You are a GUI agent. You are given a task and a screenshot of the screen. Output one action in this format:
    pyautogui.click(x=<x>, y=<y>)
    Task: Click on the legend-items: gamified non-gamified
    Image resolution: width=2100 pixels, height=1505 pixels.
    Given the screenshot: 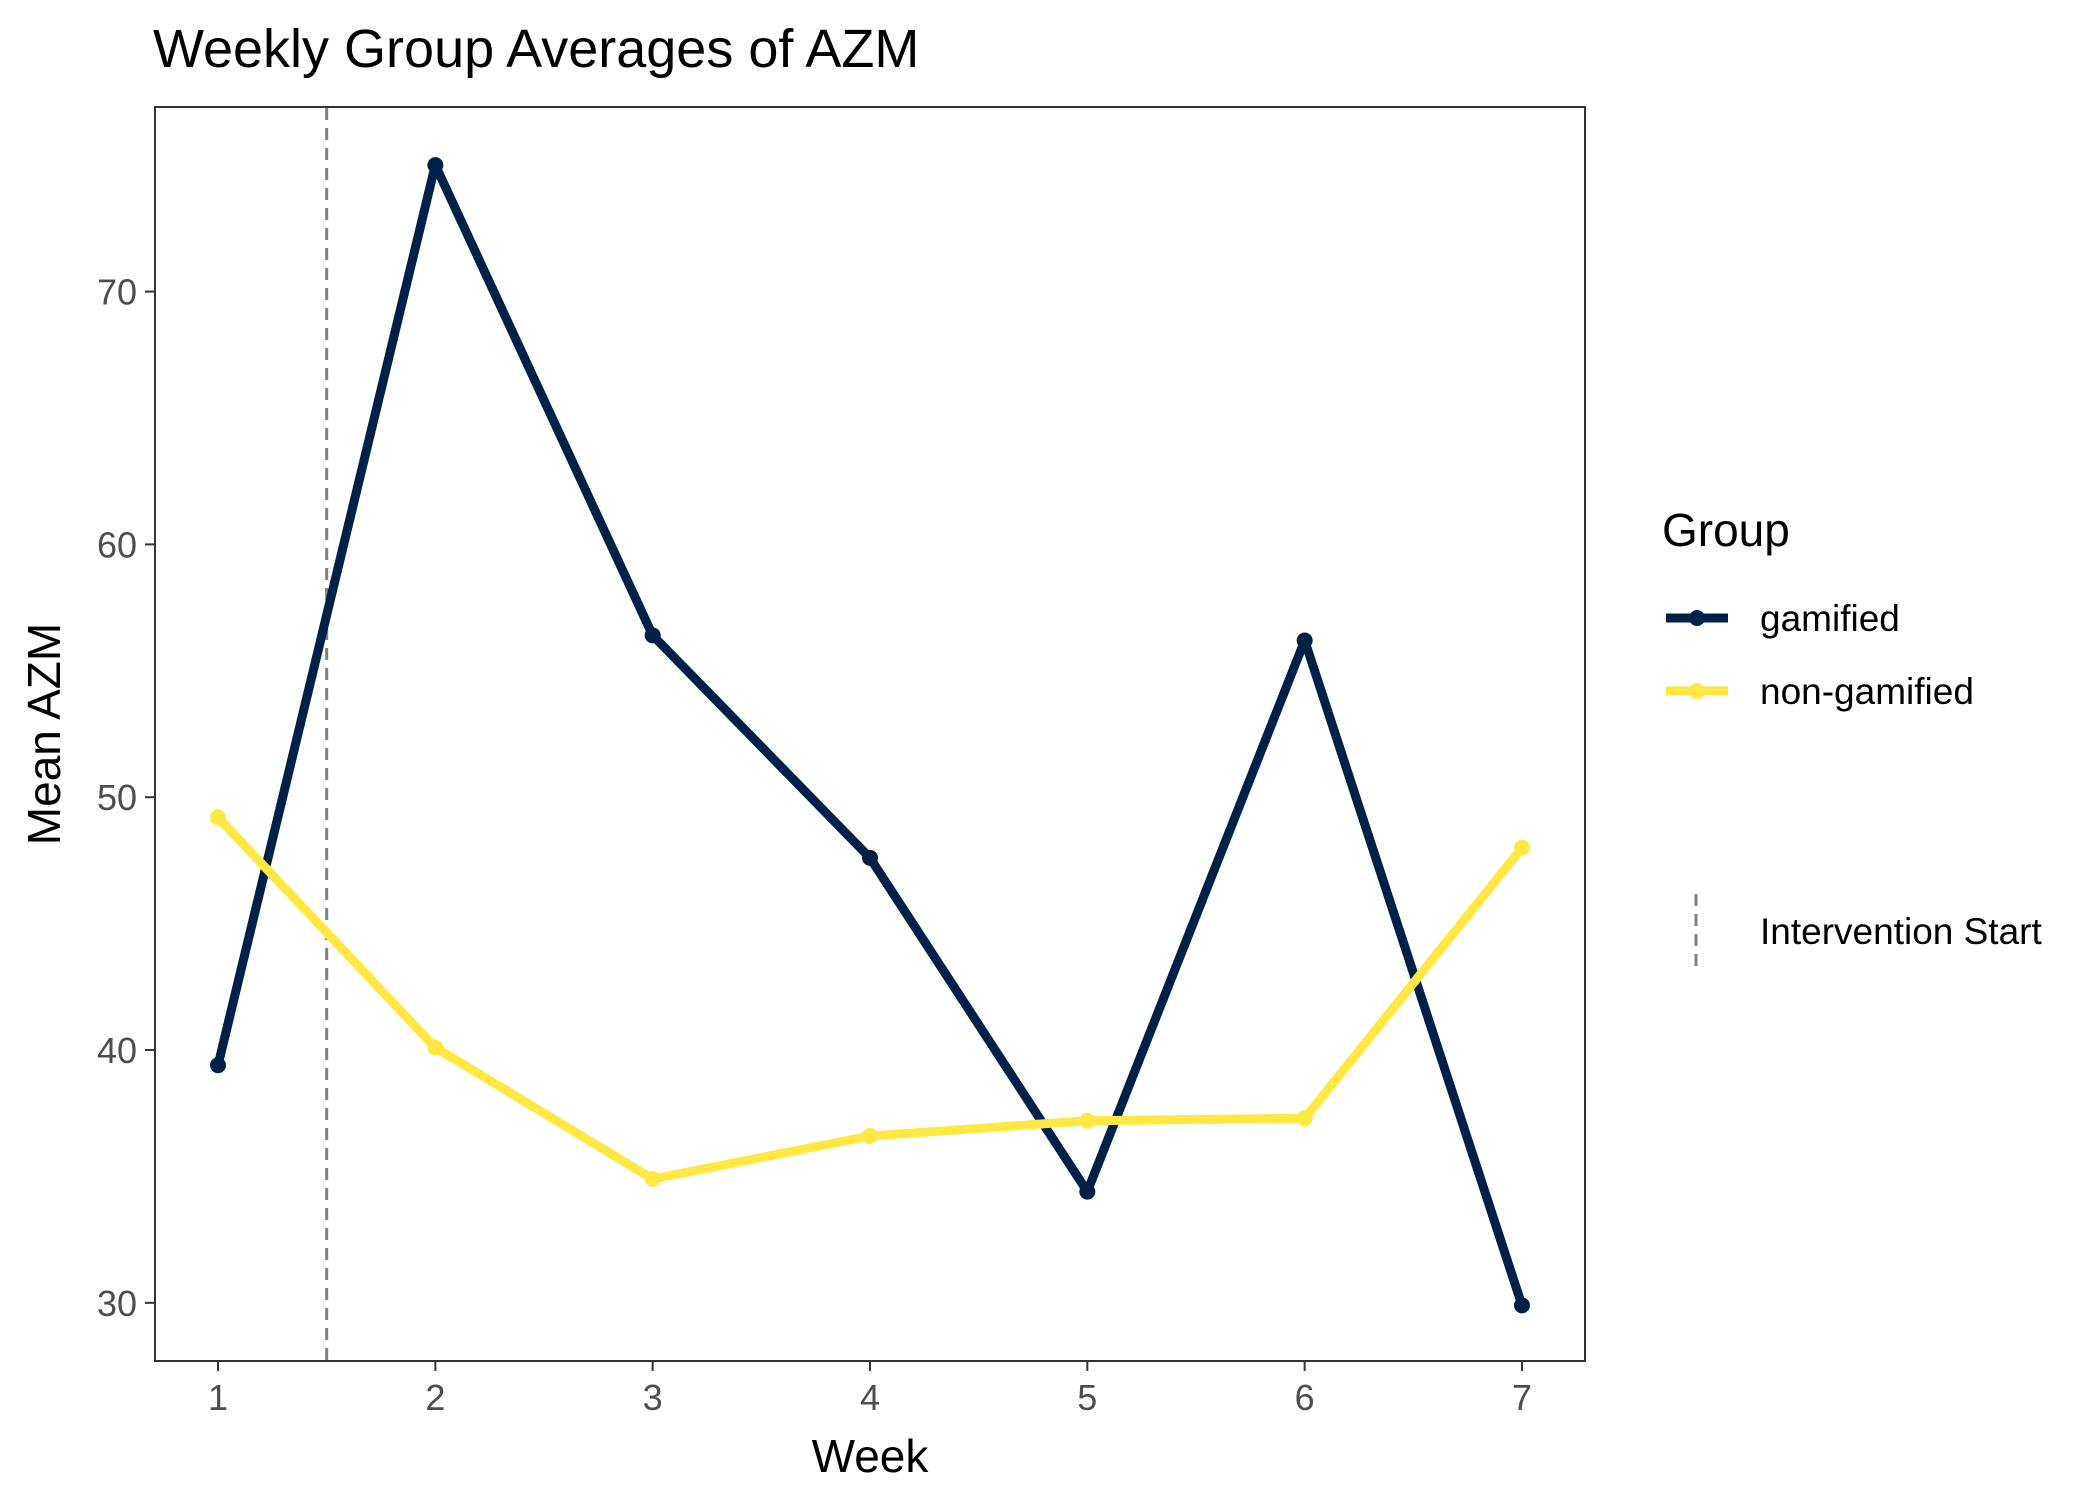 What is the action you would take?
    pyautogui.click(x=1820, y=655)
    